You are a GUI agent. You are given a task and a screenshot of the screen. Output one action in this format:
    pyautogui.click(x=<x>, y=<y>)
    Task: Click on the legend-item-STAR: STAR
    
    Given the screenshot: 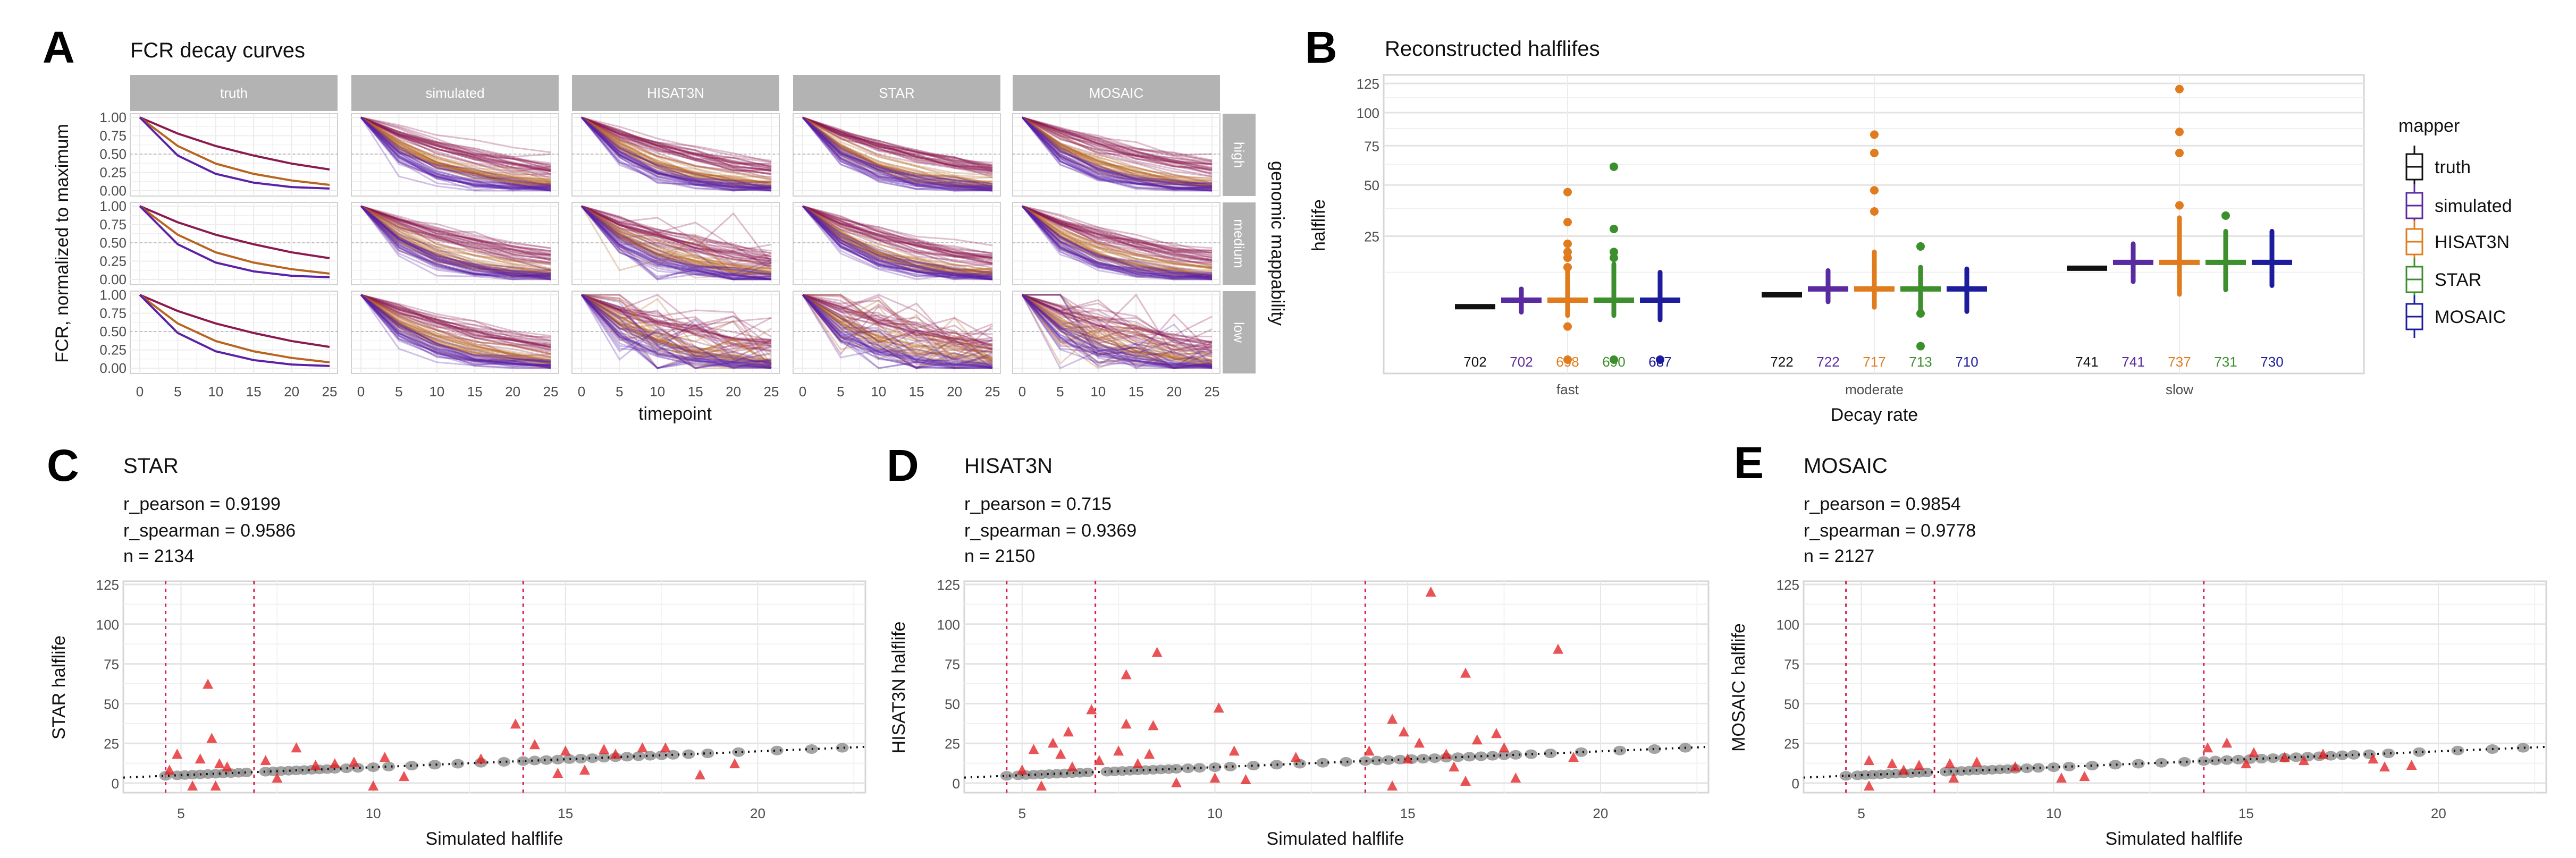 What is the action you would take?
    pyautogui.click(x=2443, y=279)
    